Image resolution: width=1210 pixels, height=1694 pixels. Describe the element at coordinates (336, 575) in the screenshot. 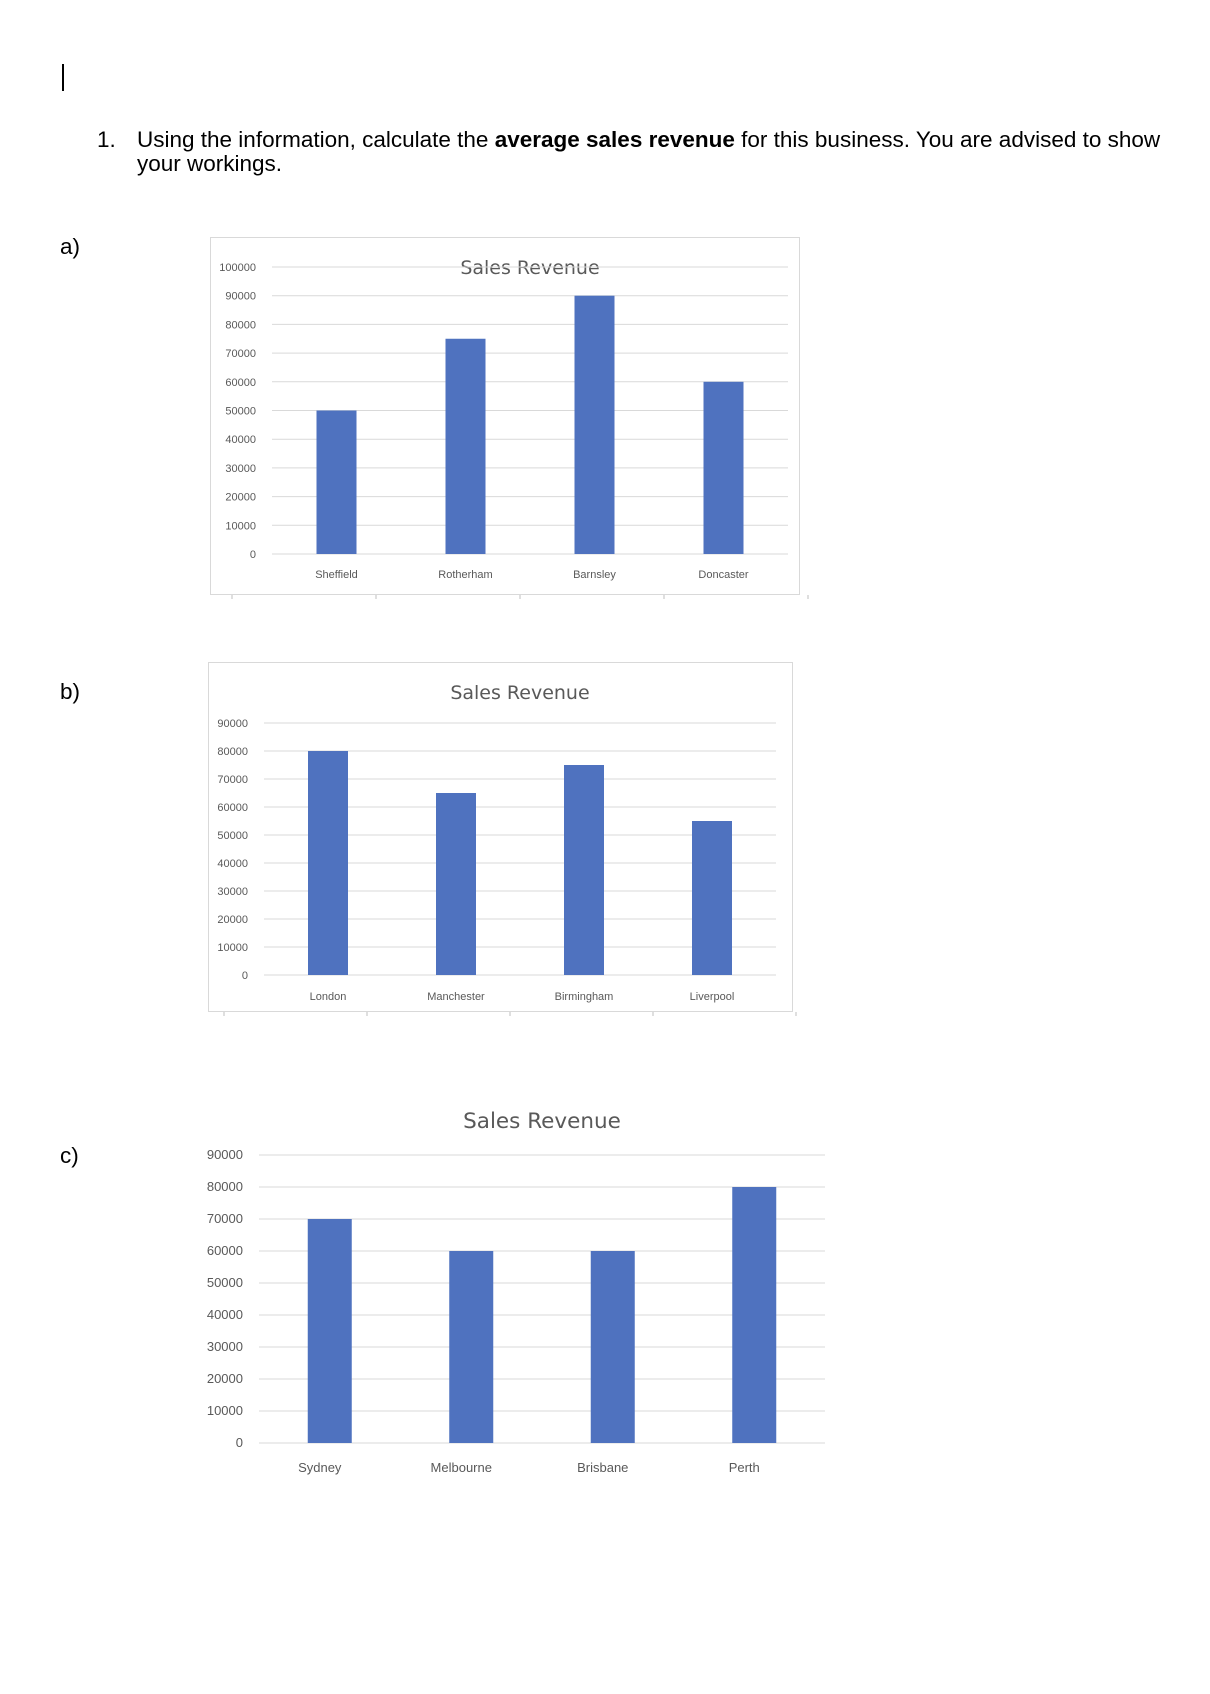

I see `x-category-label: Sheffield` at that location.